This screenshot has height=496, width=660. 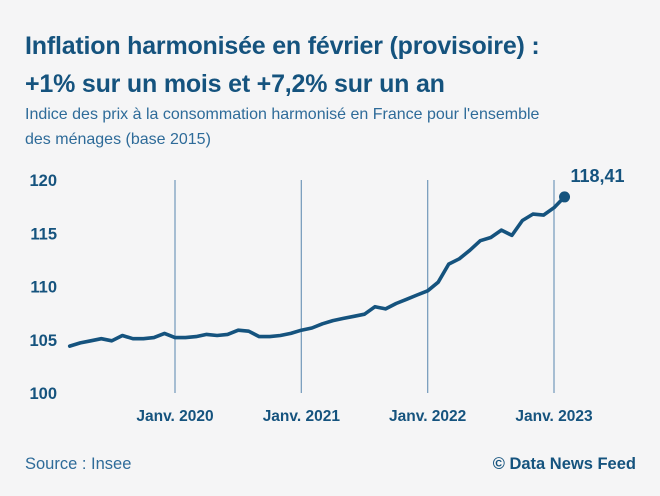 I want to click on y-tick-label: 110, so click(x=43, y=288).